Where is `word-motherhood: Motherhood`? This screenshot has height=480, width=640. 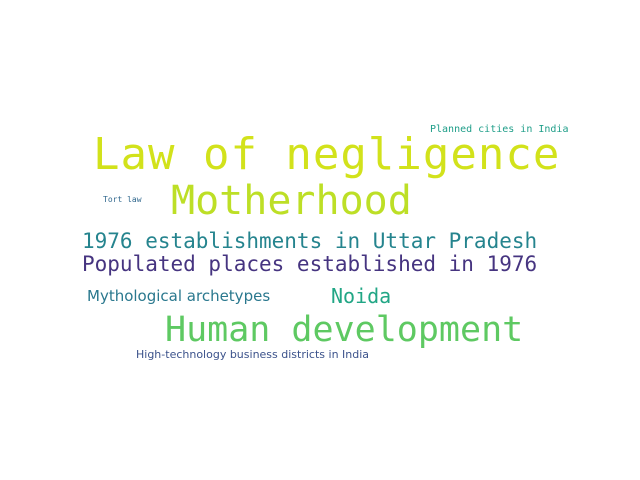 word-motherhood: Motherhood is located at coordinates (291, 201).